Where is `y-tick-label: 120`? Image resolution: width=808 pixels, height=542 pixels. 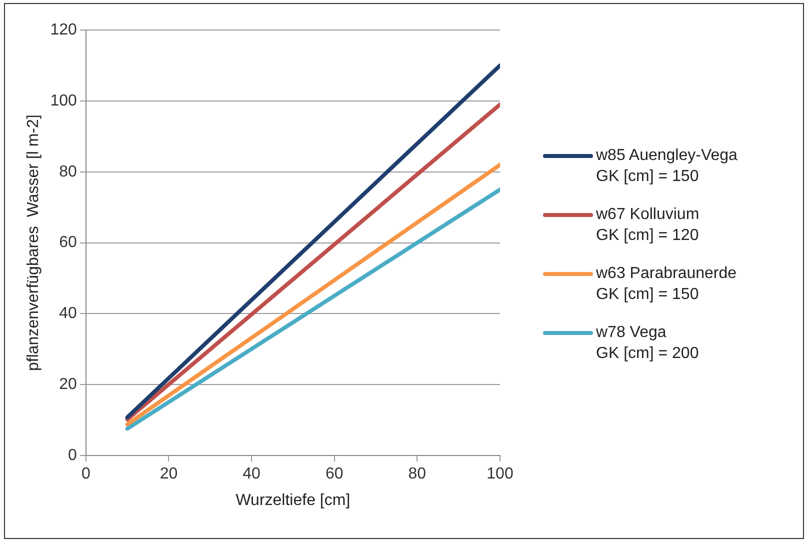
y-tick-label: 120 is located at coordinates (63, 29).